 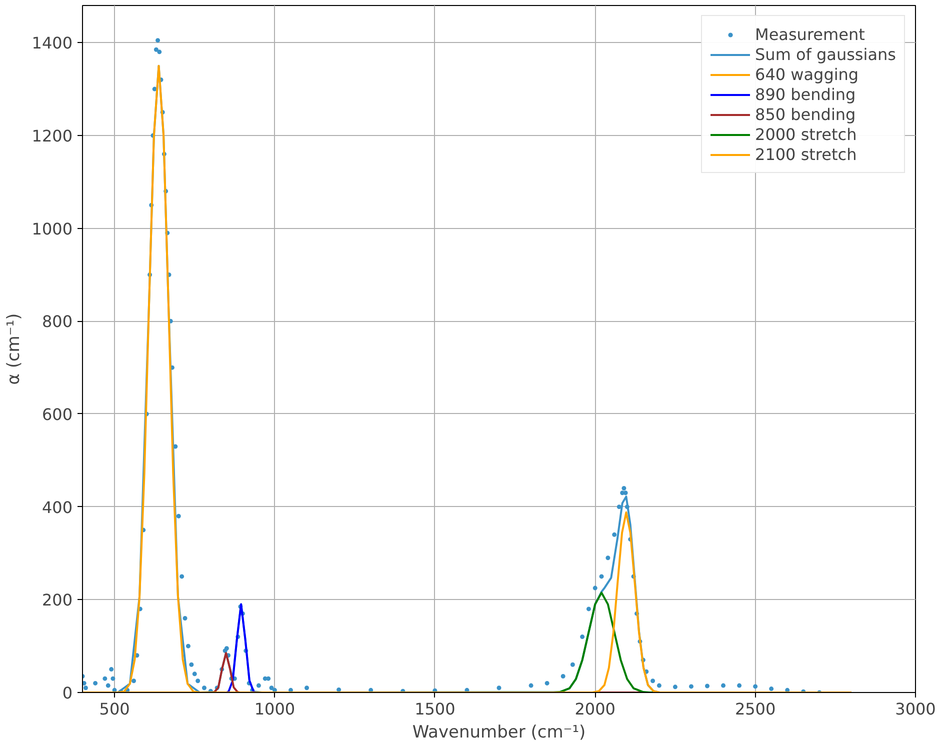 What do you see at coordinates (114, 709) in the screenshot?
I see `x-tick-label: 500` at bounding box center [114, 709].